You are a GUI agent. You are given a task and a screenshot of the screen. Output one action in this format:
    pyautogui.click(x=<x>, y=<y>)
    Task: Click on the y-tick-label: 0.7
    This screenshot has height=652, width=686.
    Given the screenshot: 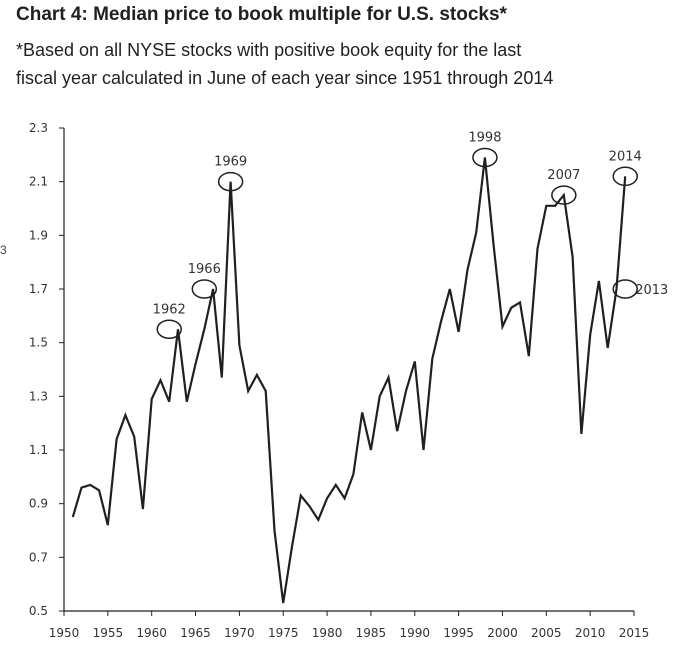 What is the action you would take?
    pyautogui.click(x=38, y=557)
    